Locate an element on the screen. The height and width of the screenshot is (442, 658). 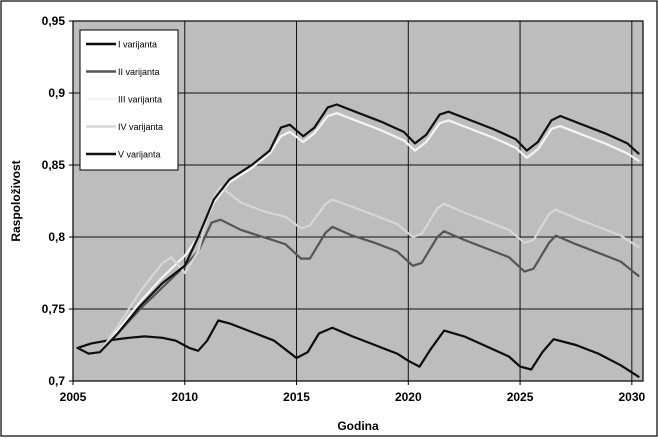
y-tick-label: 0,85 is located at coordinates (54, 165).